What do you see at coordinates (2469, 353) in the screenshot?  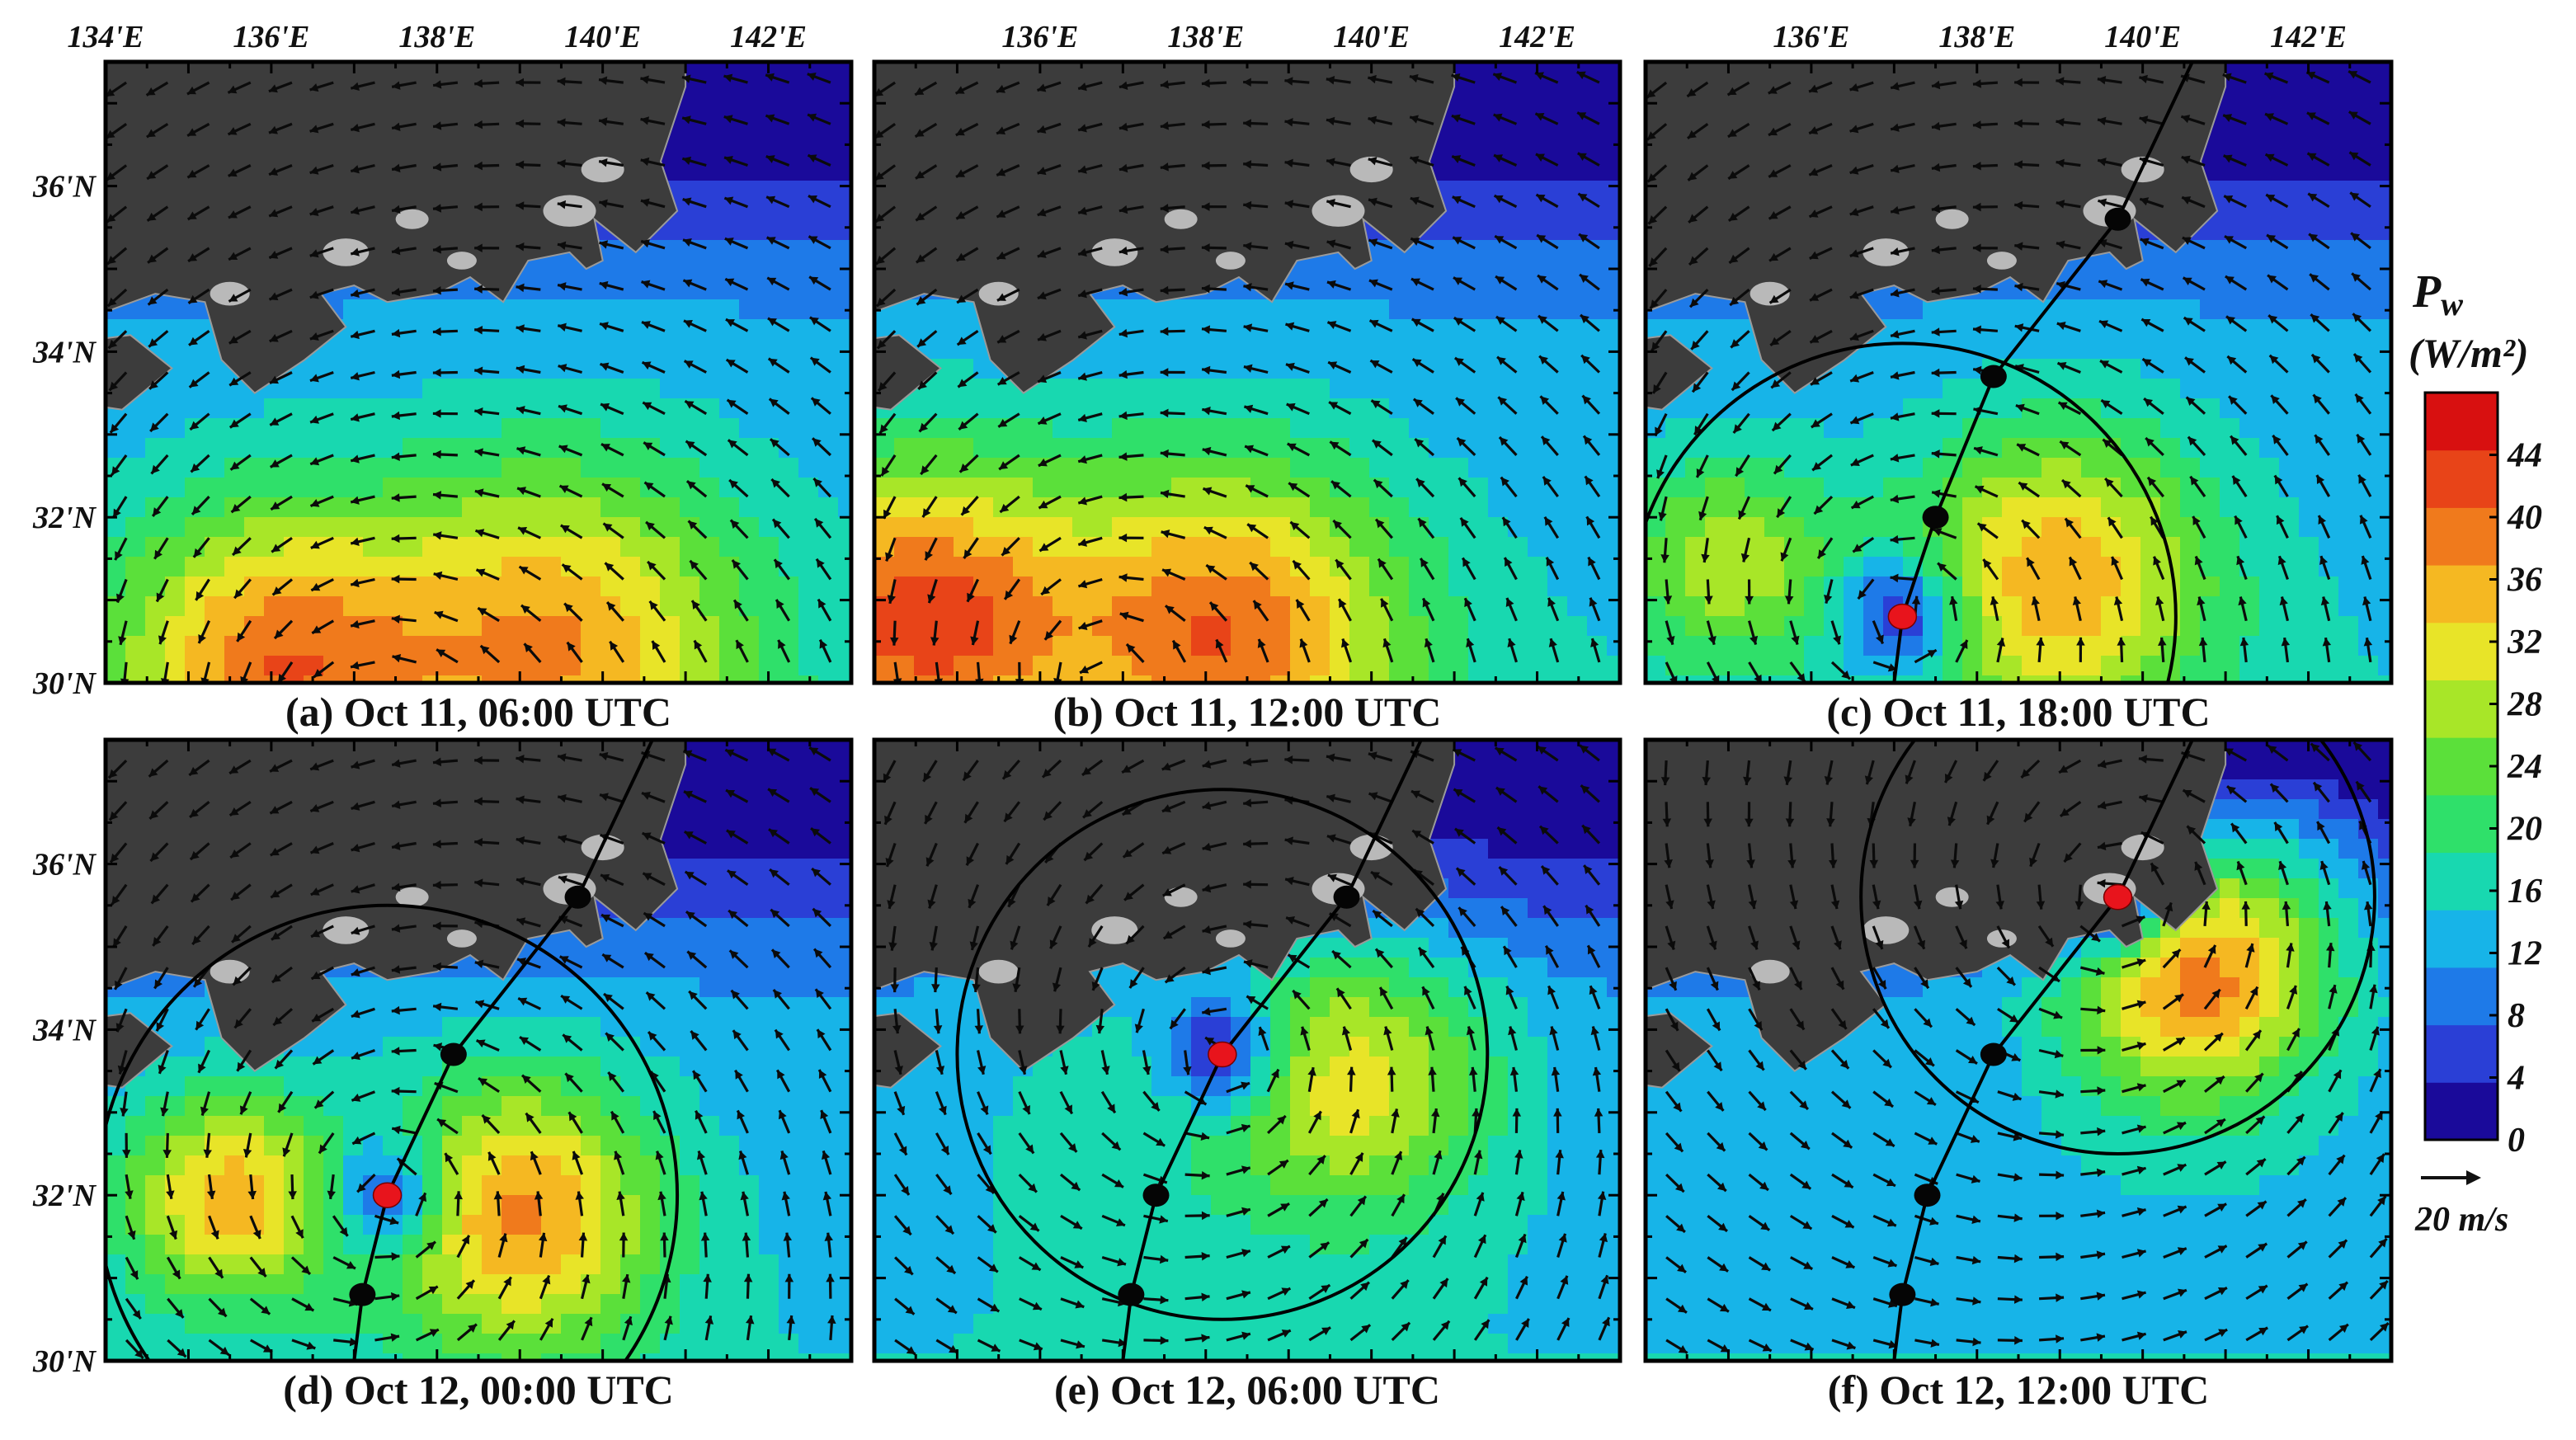 I see `colorbar-unit: (W/m²)` at bounding box center [2469, 353].